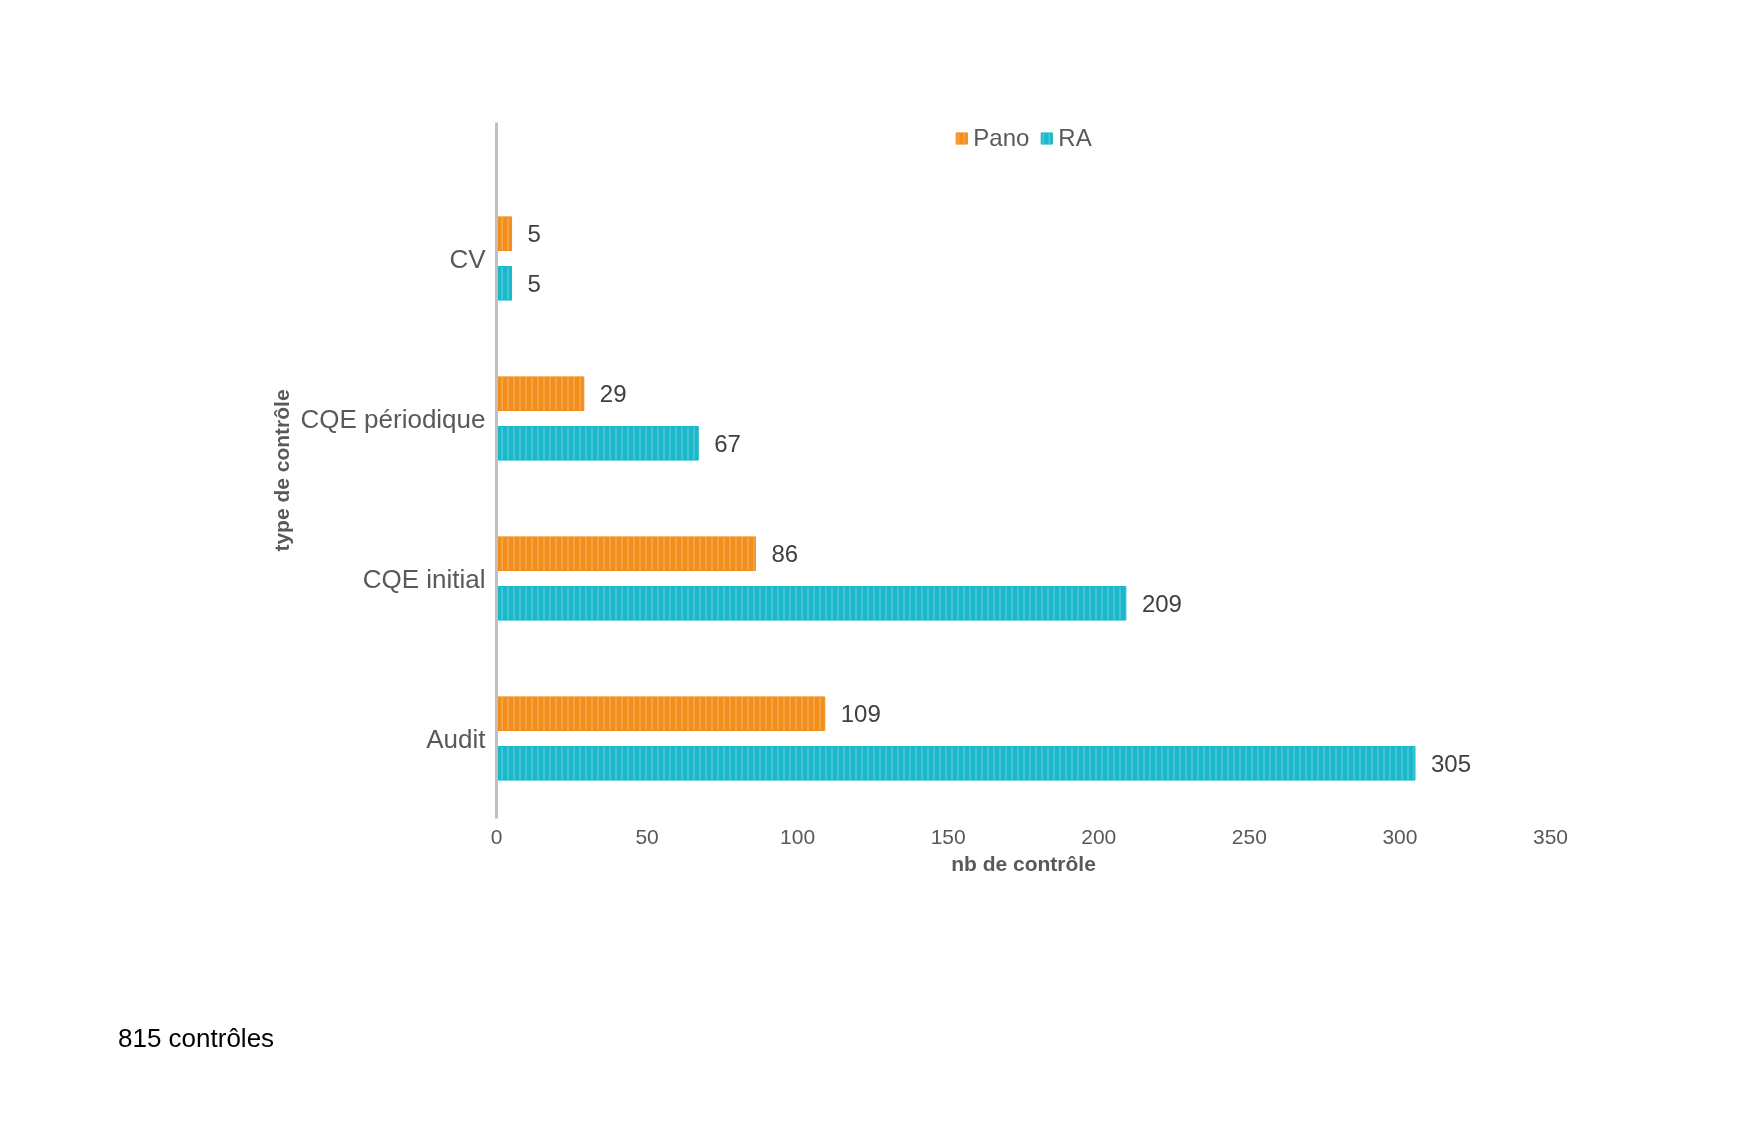  Describe the element at coordinates (1001, 138) in the screenshot. I see `legend-label: Pano` at that location.